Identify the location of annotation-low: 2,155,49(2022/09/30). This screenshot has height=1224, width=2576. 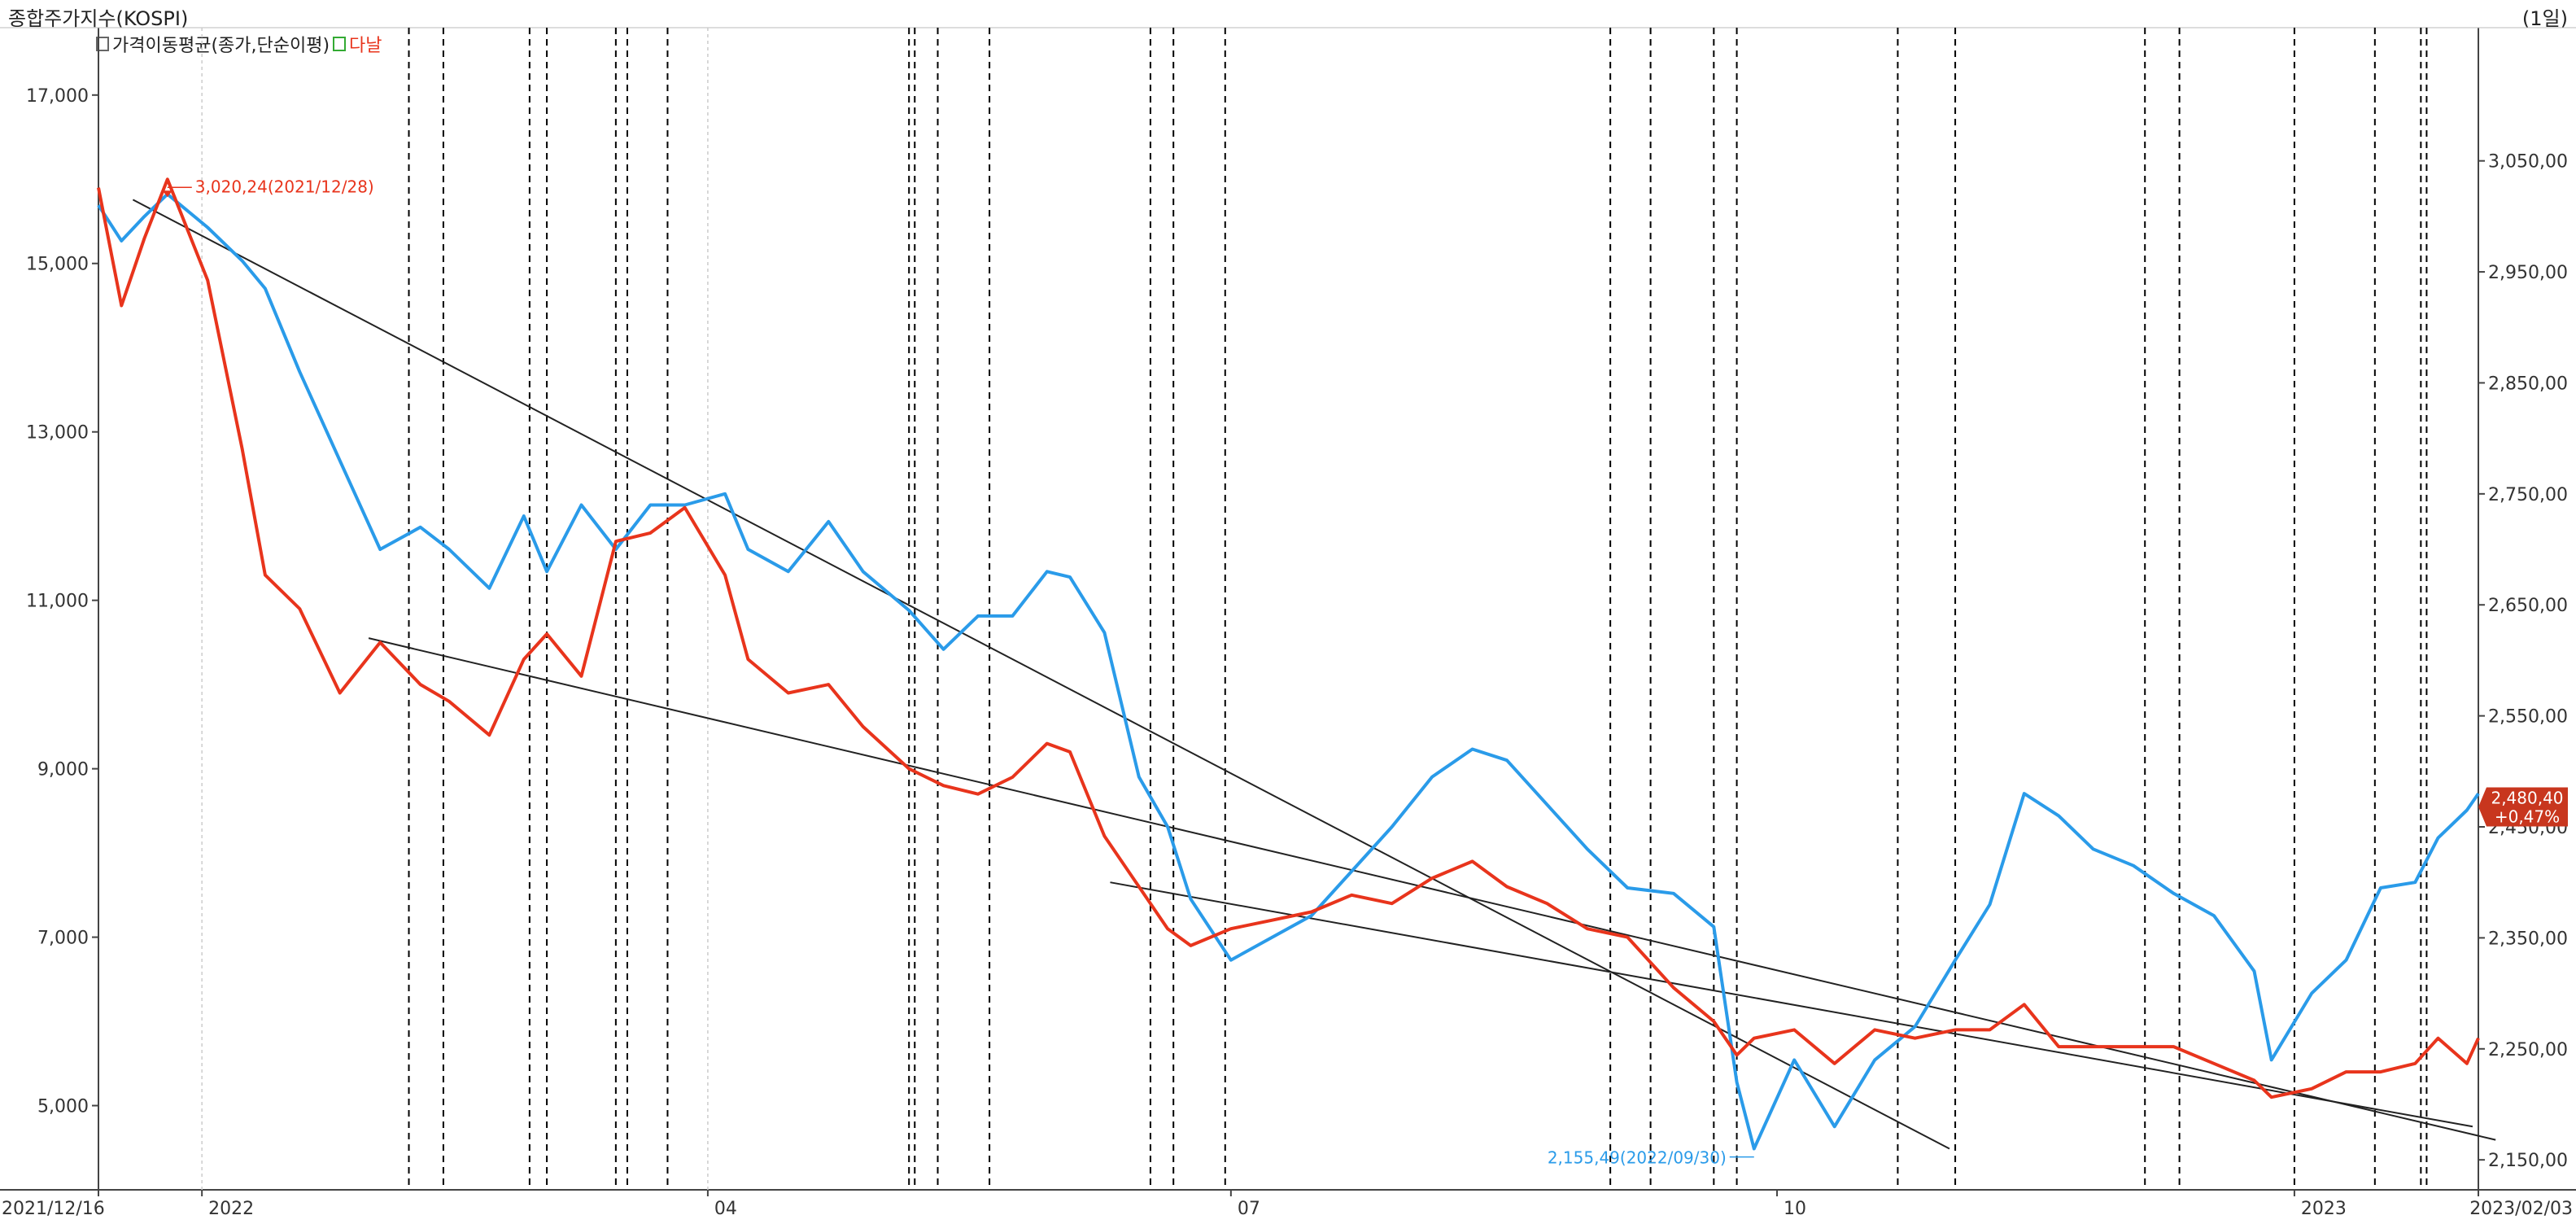
(1637, 1158).